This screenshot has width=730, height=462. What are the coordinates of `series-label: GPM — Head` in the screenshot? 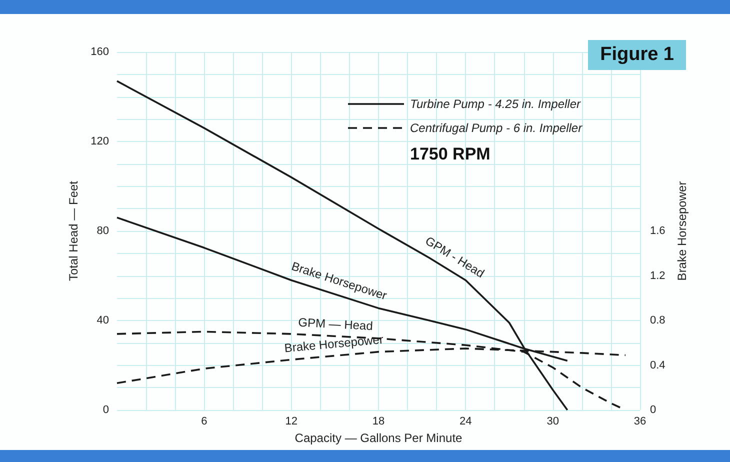 It's located at (336, 324).